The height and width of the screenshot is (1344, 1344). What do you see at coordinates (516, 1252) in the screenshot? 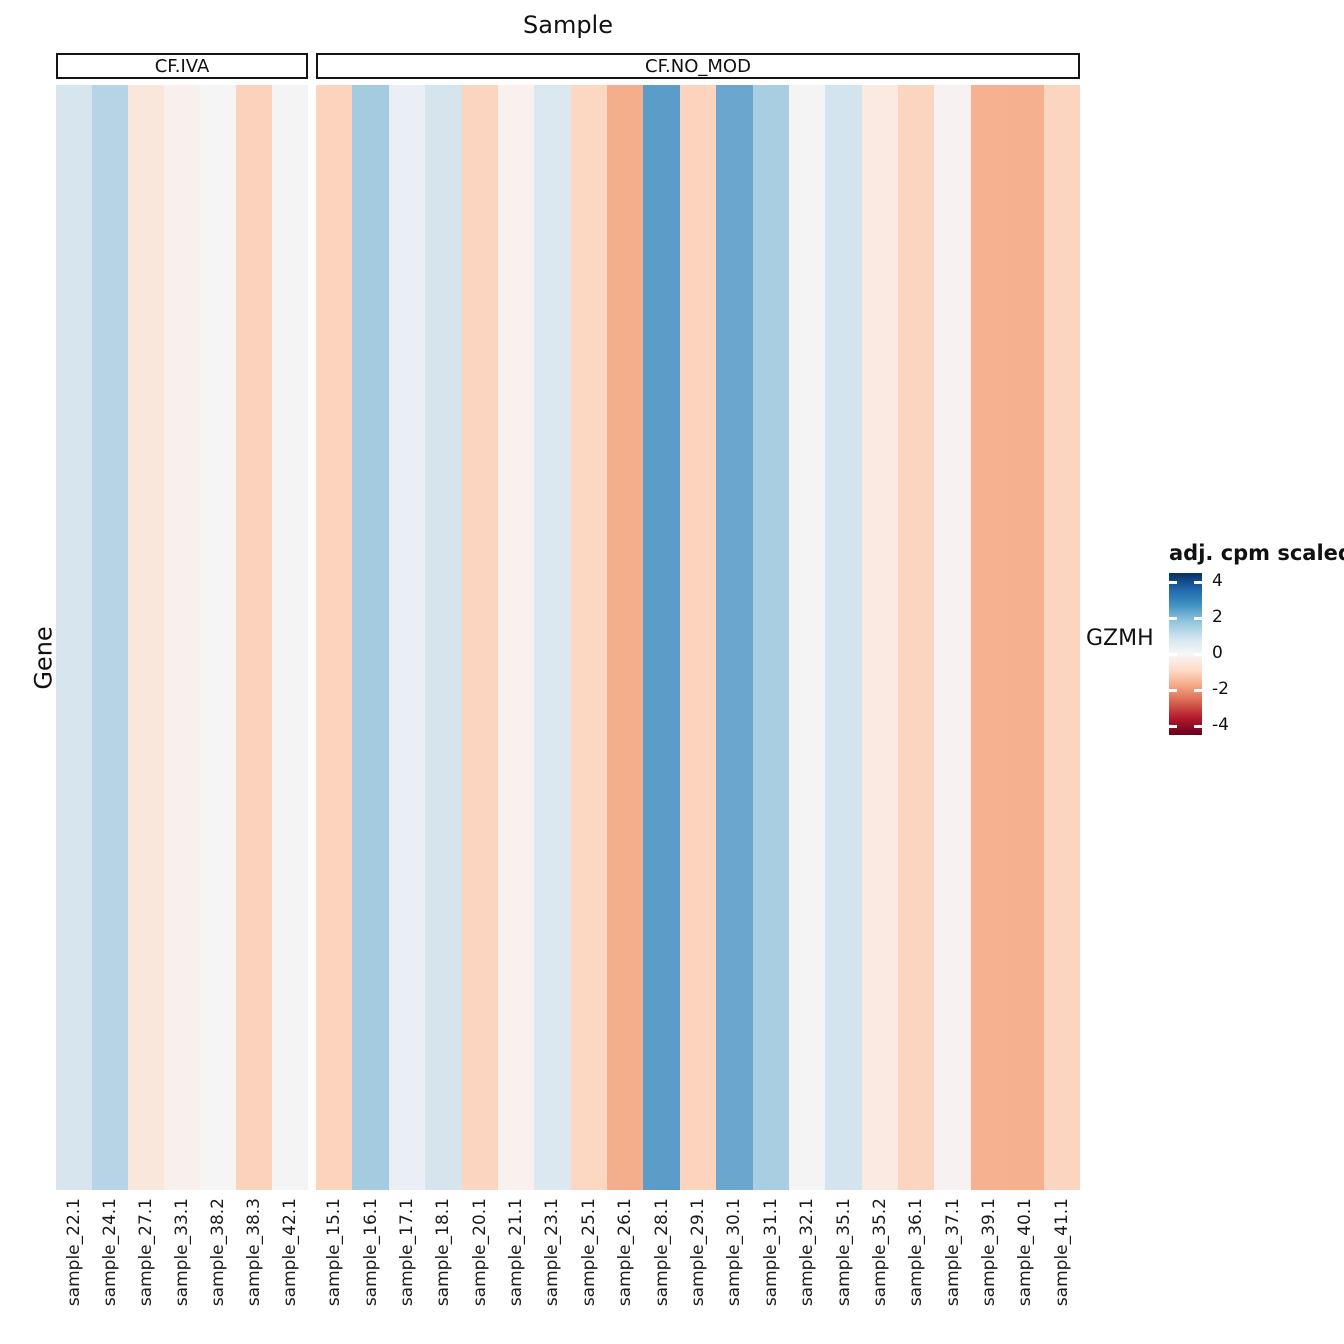
I see `x-axis-label: sample_21.1` at bounding box center [516, 1252].